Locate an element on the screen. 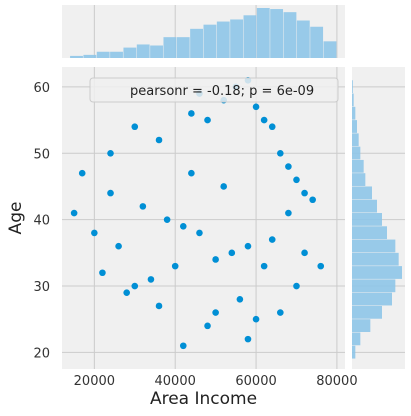  legend: pearsonr = -0.18; p = 6e-09 is located at coordinates (214, 90).